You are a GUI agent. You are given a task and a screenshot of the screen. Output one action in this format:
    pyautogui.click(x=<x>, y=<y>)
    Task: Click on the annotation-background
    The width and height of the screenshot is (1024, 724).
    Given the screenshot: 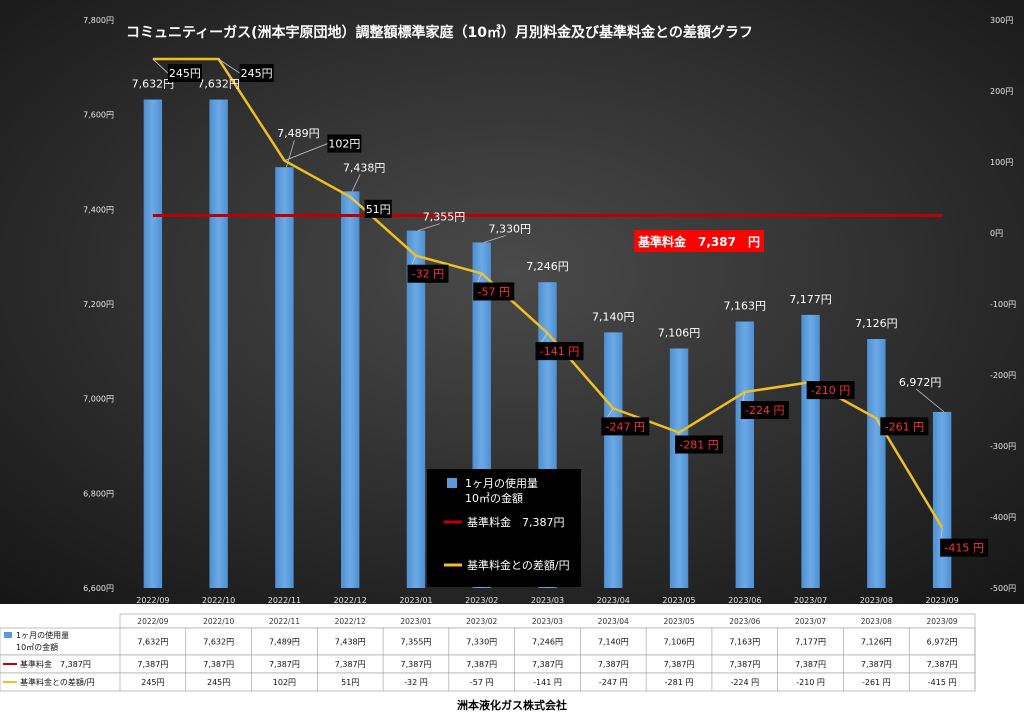 What is the action you would take?
    pyautogui.click(x=699, y=241)
    